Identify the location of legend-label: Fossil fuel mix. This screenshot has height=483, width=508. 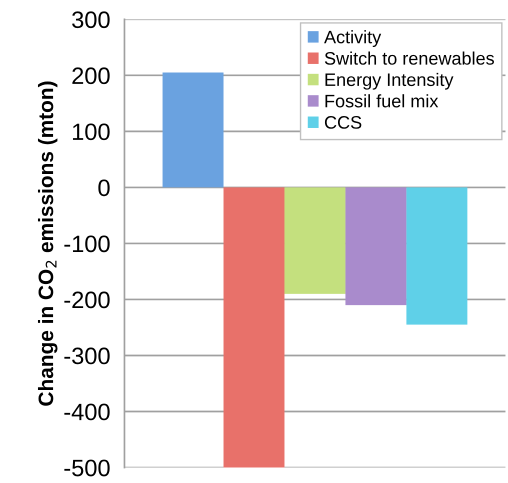
(382, 101).